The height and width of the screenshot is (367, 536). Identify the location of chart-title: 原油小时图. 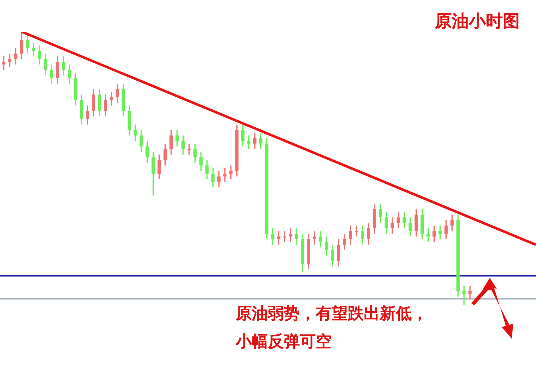
(477, 22).